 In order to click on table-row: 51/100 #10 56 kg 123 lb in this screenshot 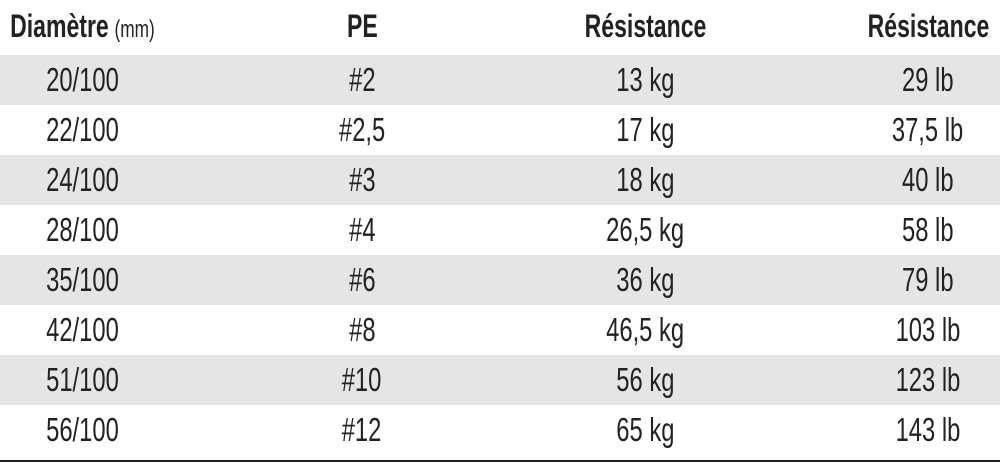, I will do `click(500, 380)`.